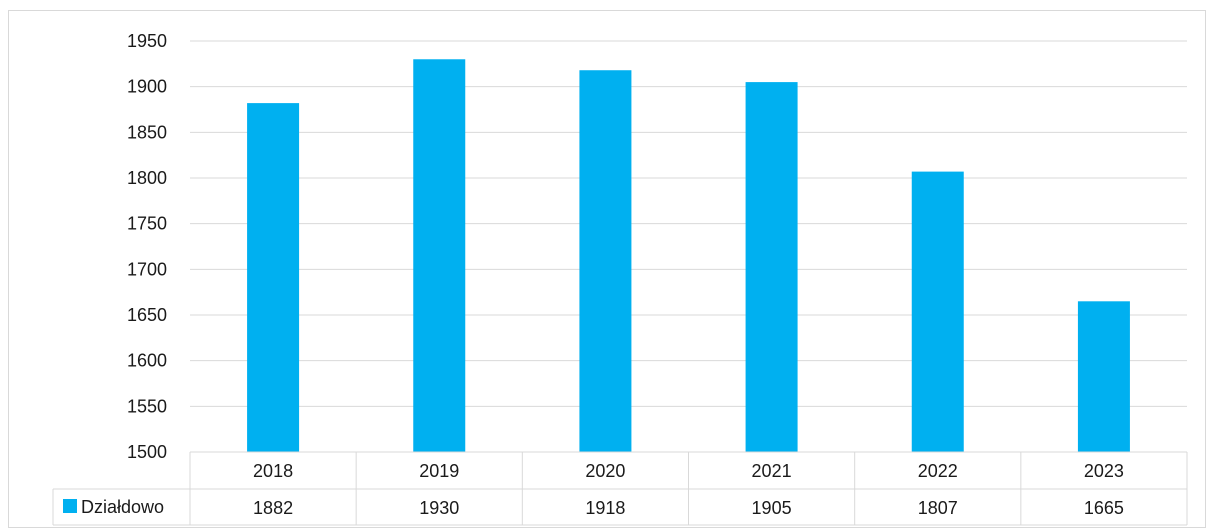 Image resolution: width=1209 pixels, height=532 pixels. What do you see at coordinates (605, 508) in the screenshot?
I see `data-table-value: 1918` at bounding box center [605, 508].